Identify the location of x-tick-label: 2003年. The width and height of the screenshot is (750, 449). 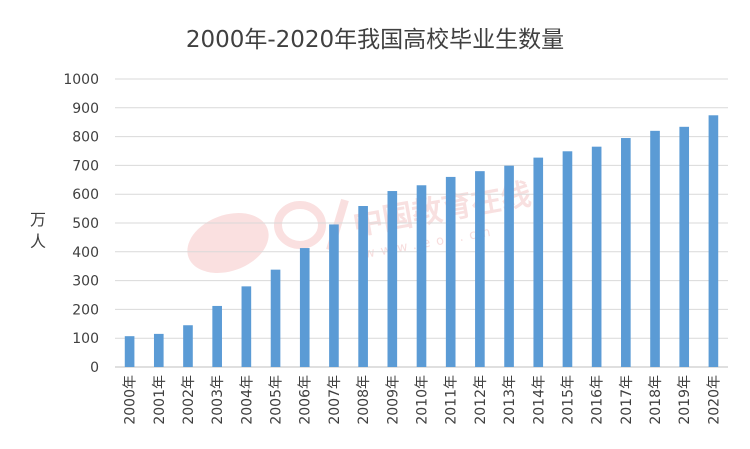
(218, 400).